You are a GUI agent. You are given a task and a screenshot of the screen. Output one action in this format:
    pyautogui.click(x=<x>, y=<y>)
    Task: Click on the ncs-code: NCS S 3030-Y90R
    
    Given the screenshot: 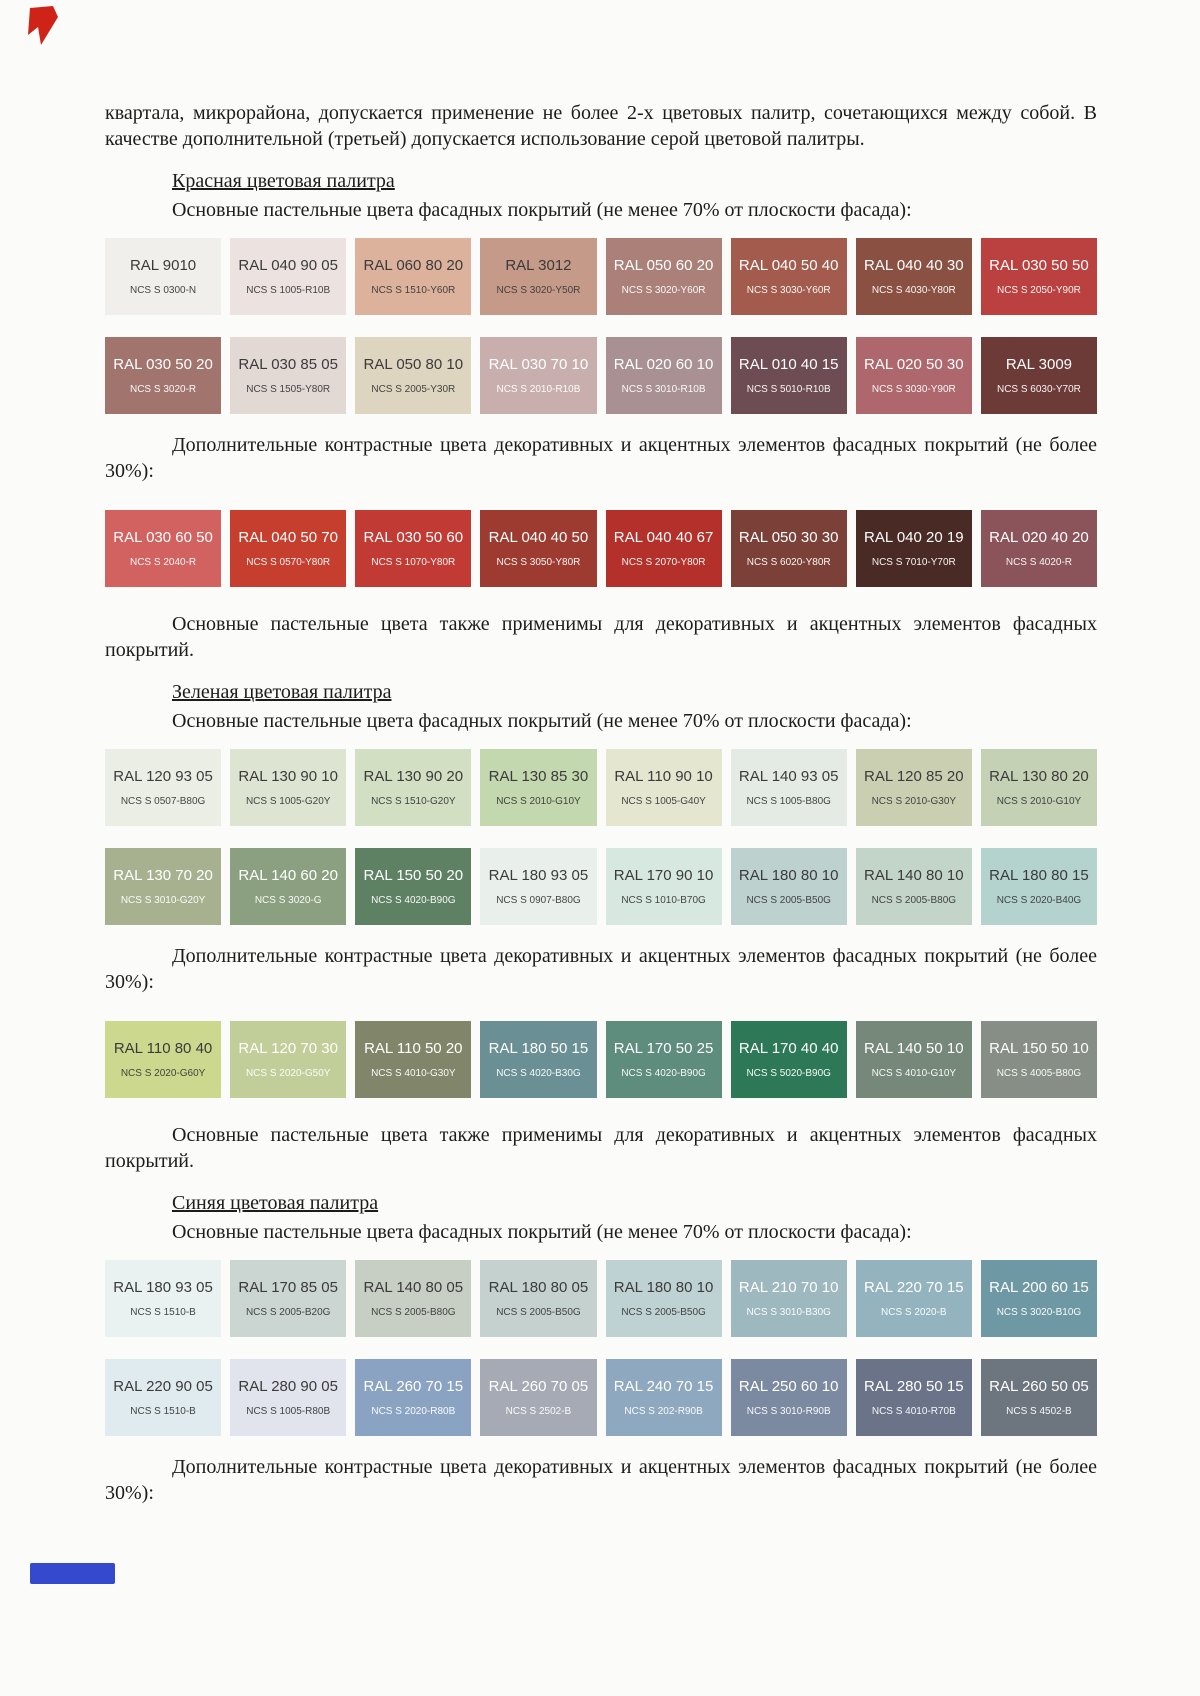 What is the action you would take?
    pyautogui.click(x=913, y=389)
    